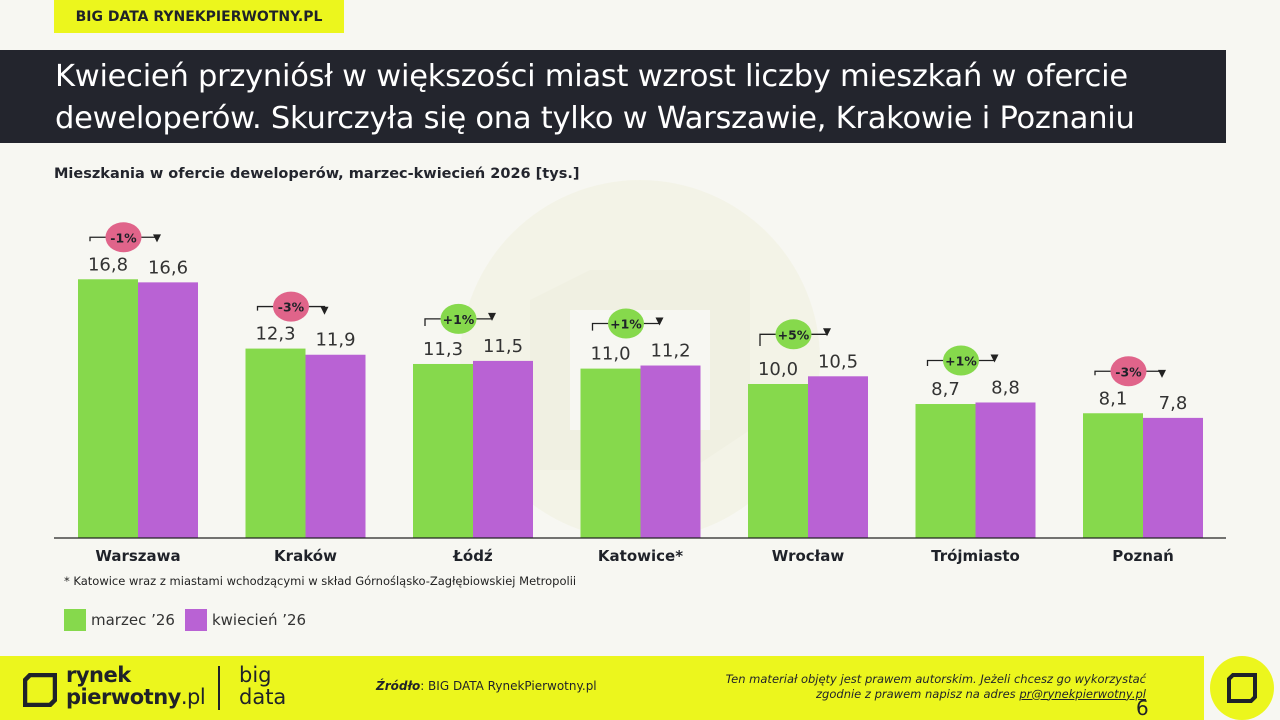 The image size is (1280, 720). I want to click on legend-item-april: kwiecień ’26, so click(245, 620).